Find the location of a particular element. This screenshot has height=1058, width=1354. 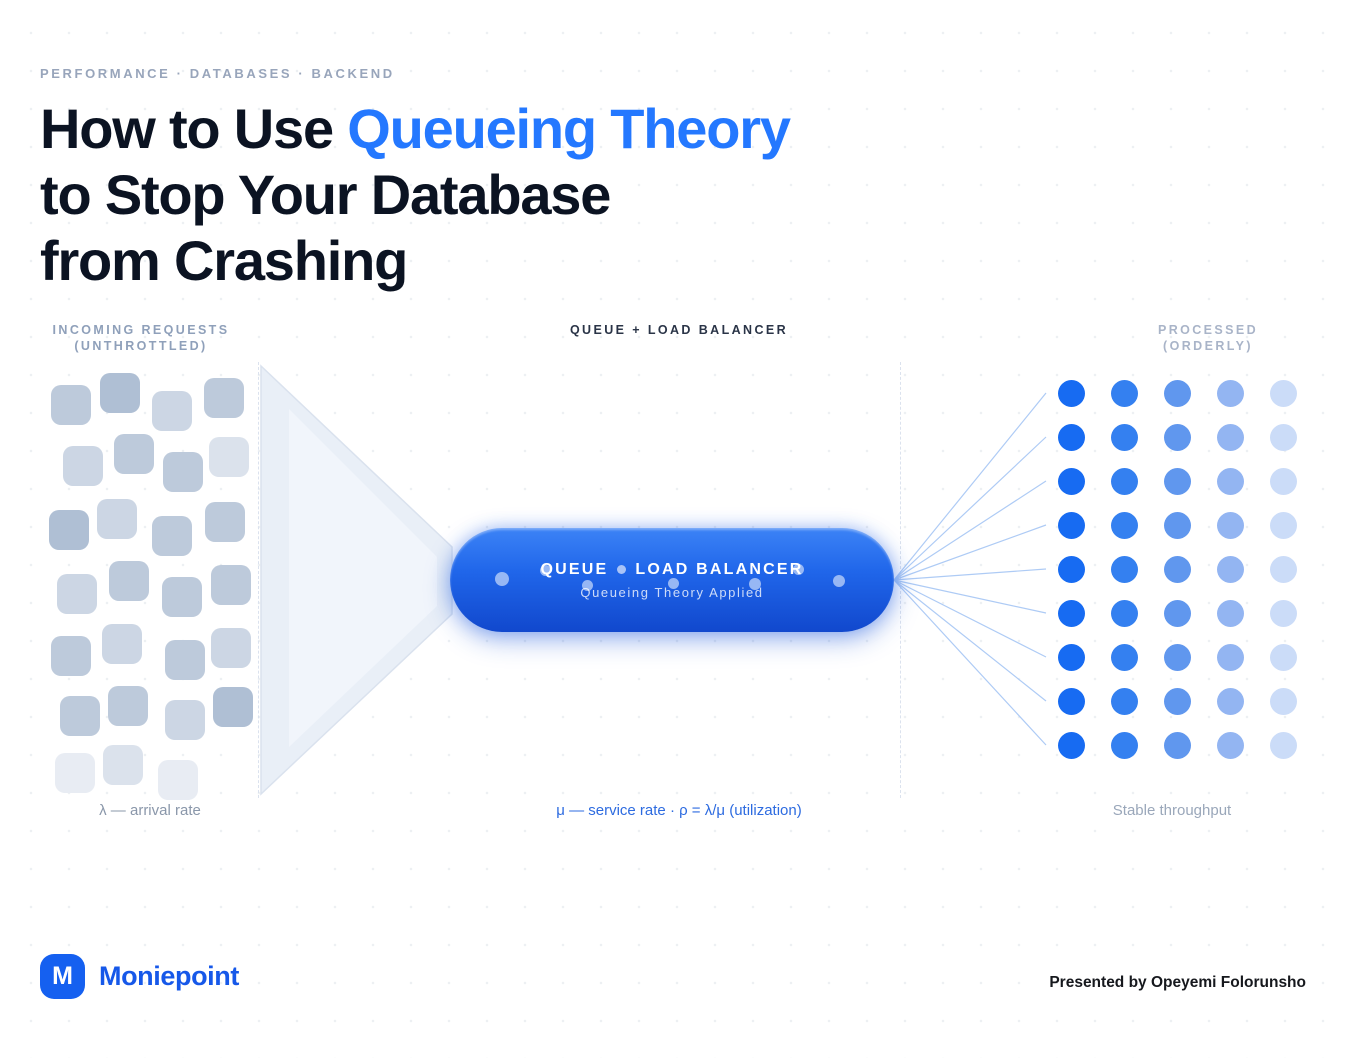

moniepoint-logo-icon: M is located at coordinates (62, 976).